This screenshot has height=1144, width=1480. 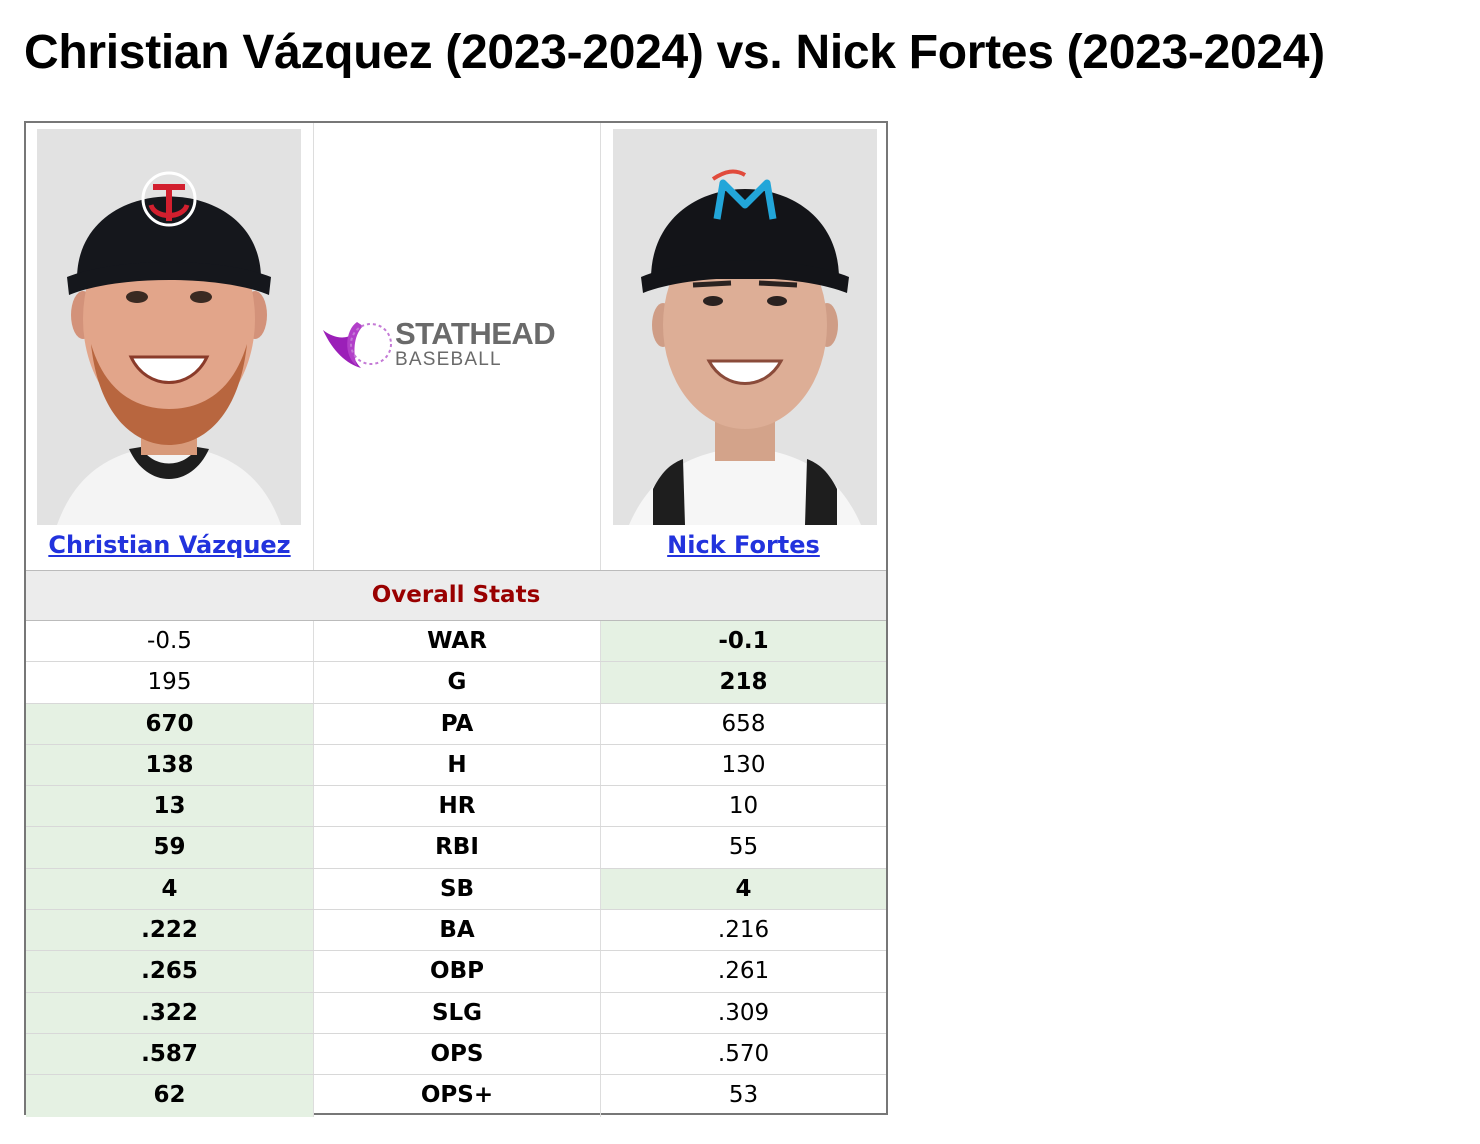 What do you see at coordinates (170, 889) in the screenshot?
I see `player1-stat-value: 4` at bounding box center [170, 889].